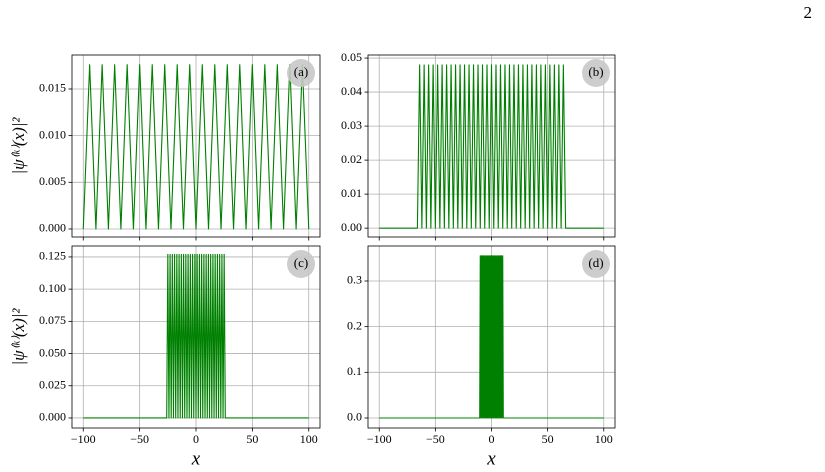  Describe the element at coordinates (351, 227) in the screenshot. I see `y-tick-label: 0.00` at that location.